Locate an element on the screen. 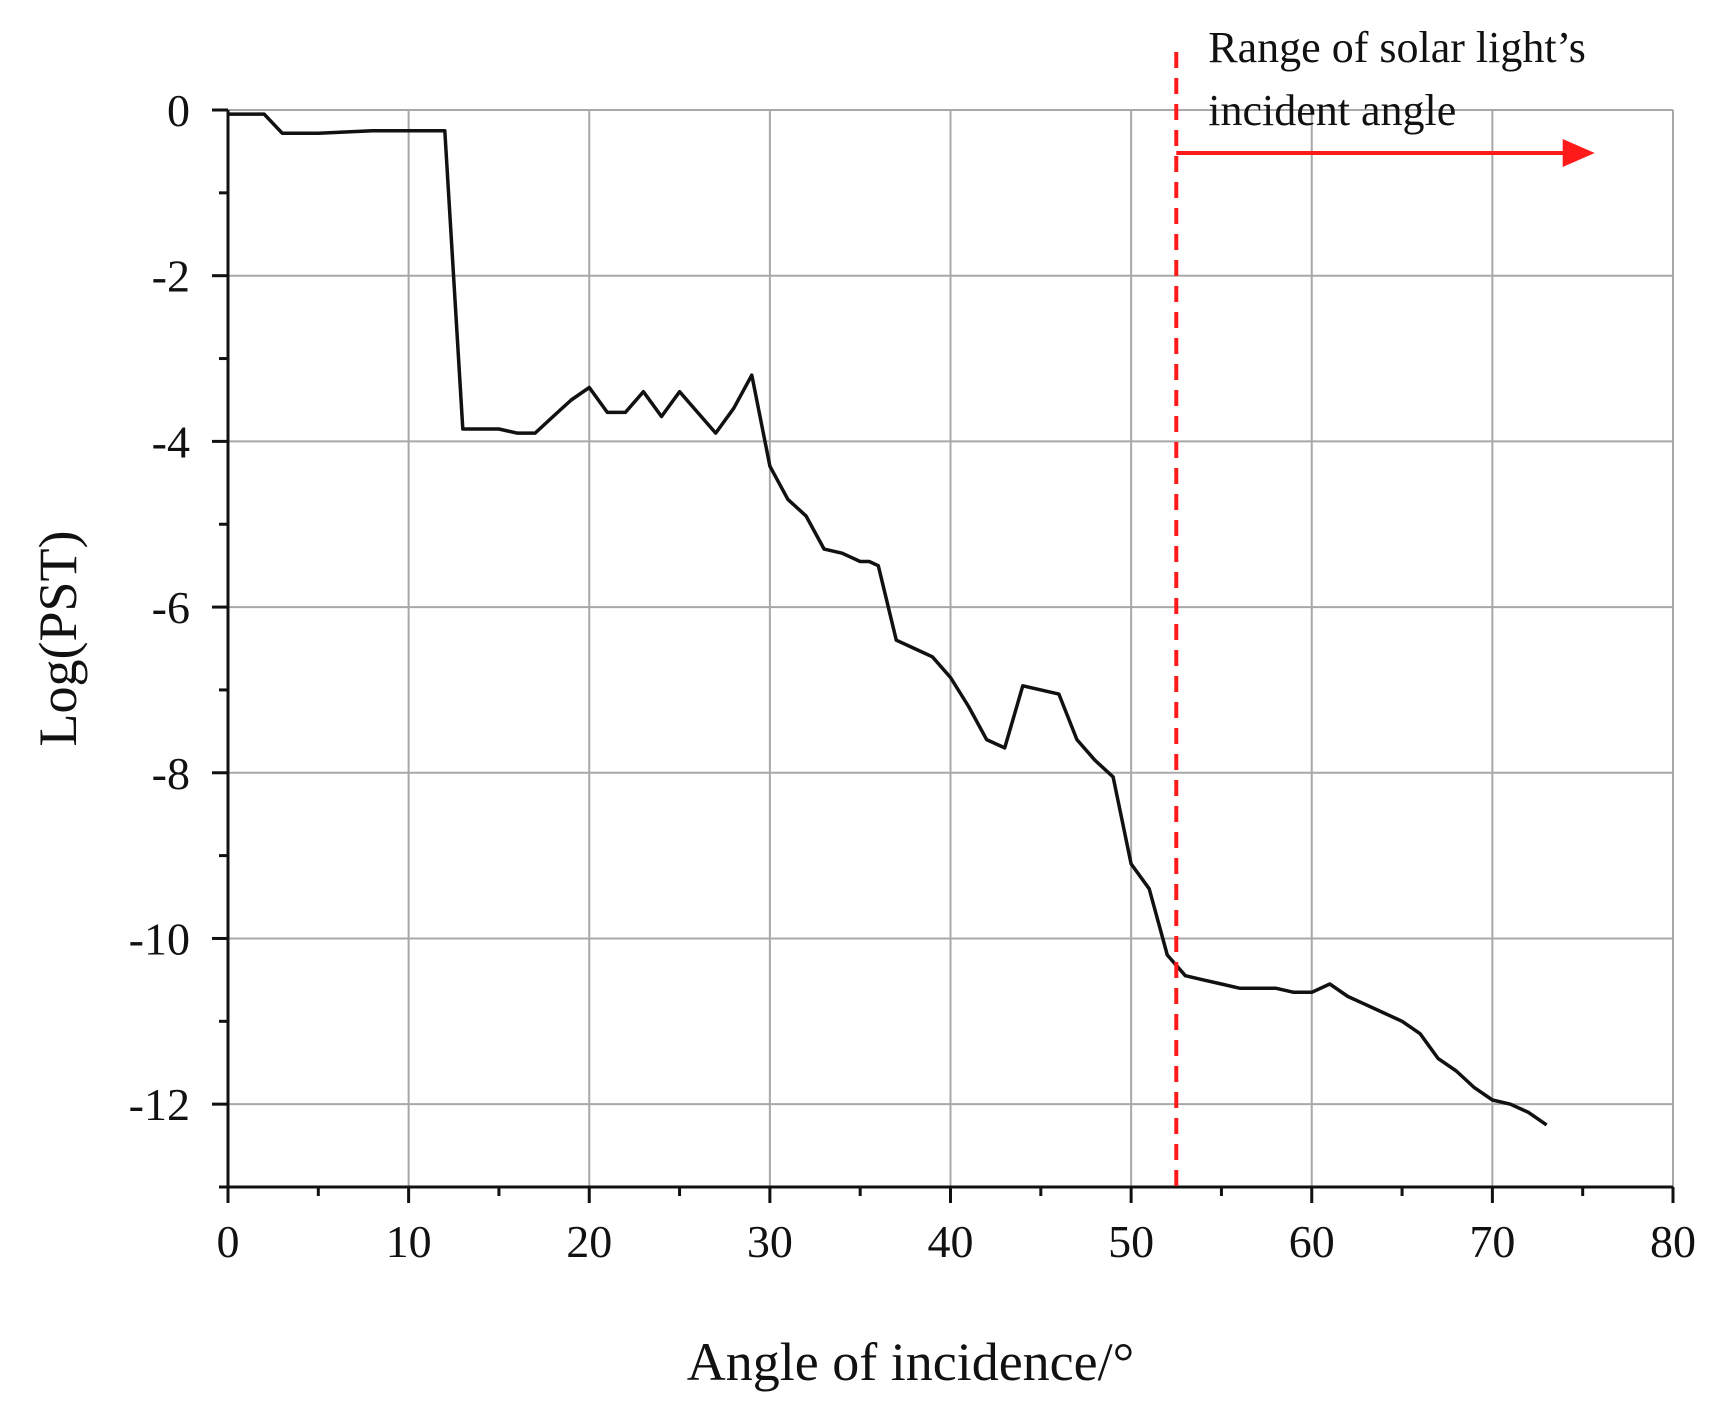 Image resolution: width=1725 pixels, height=1415 pixels. y-tick-label: -4 is located at coordinates (171, 441).